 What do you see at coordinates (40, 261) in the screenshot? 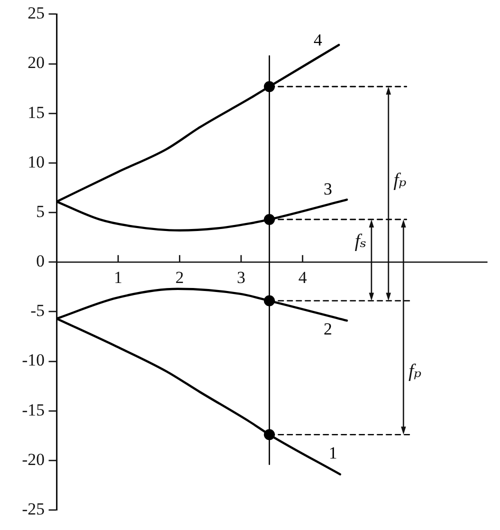
I see `y-tick-label: 0` at bounding box center [40, 261].